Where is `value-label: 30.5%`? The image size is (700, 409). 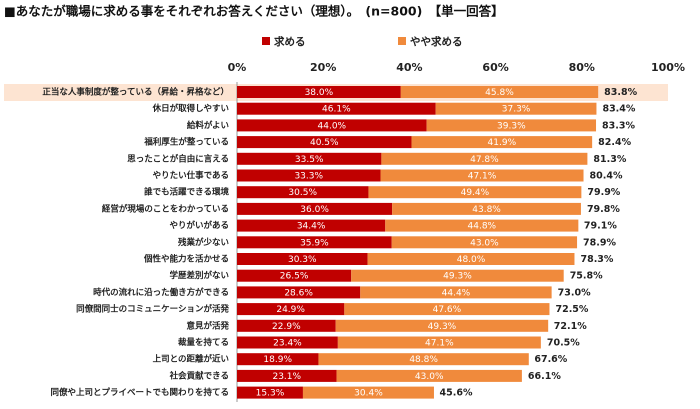
value-label: 30.5% is located at coordinates (302, 193).